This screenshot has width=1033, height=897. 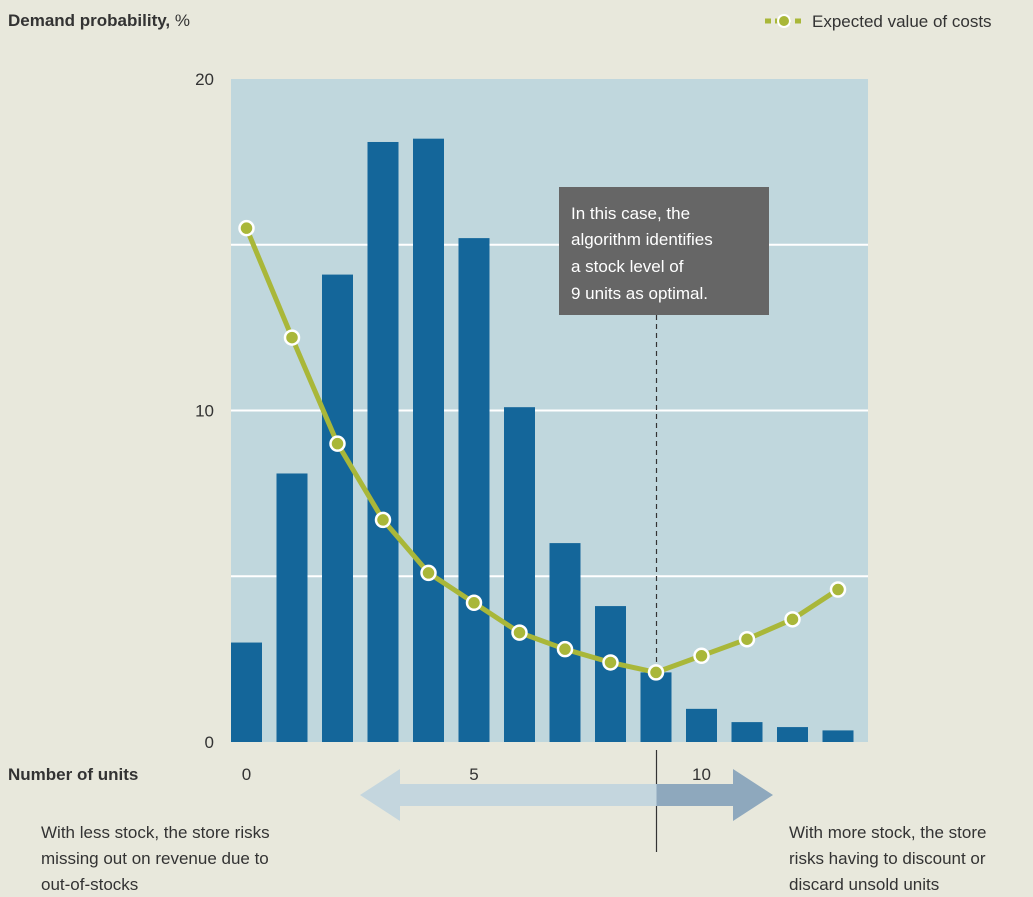 What do you see at coordinates (642, 239) in the screenshot?
I see `annotation-line-2: algorithm identifies` at bounding box center [642, 239].